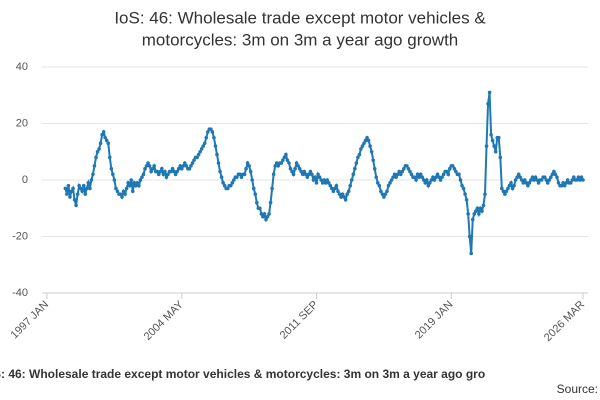 The width and height of the screenshot is (600, 400). I want to click on x-tick-label: 1997 JAN, so click(30, 320).